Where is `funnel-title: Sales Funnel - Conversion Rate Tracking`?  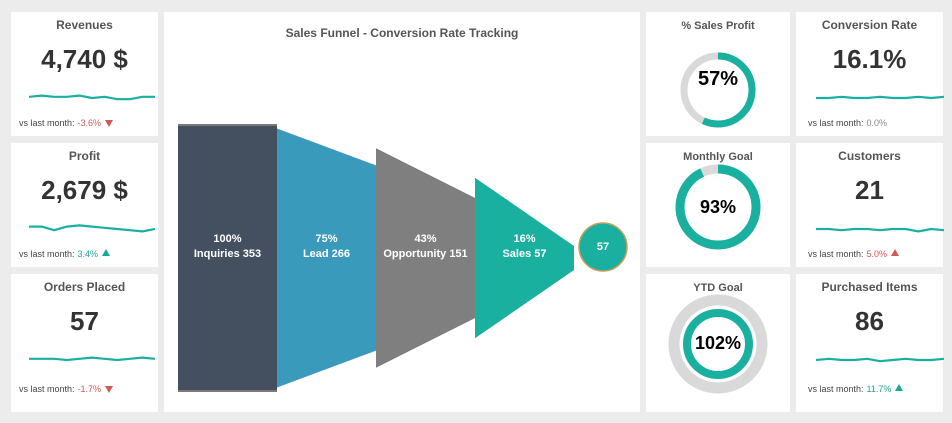
funnel-title: Sales Funnel - Conversion Rate Tracking is located at coordinates (402, 33).